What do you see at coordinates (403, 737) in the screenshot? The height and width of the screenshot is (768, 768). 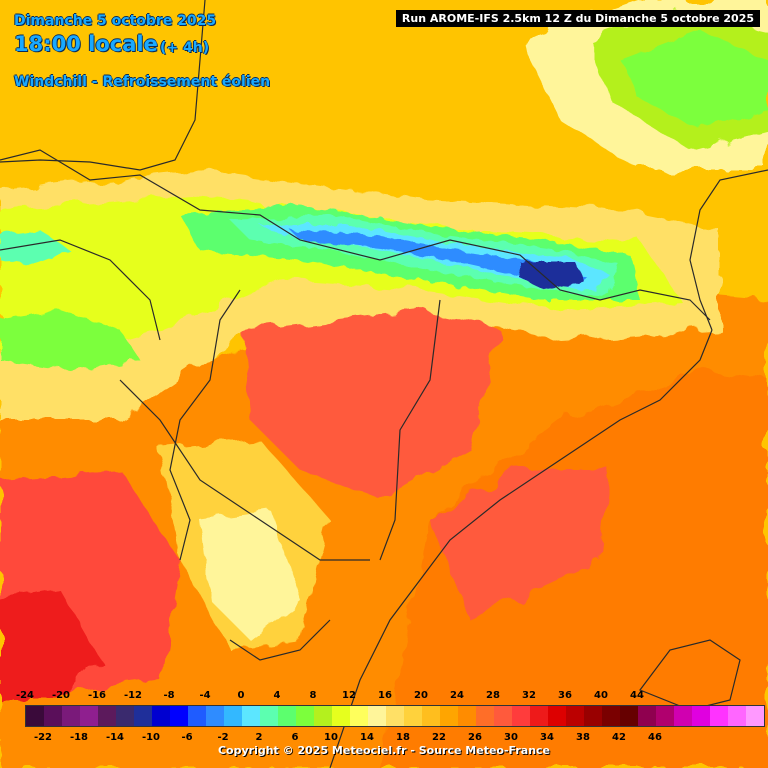 I see `legend-tick-bottom: 18` at bounding box center [403, 737].